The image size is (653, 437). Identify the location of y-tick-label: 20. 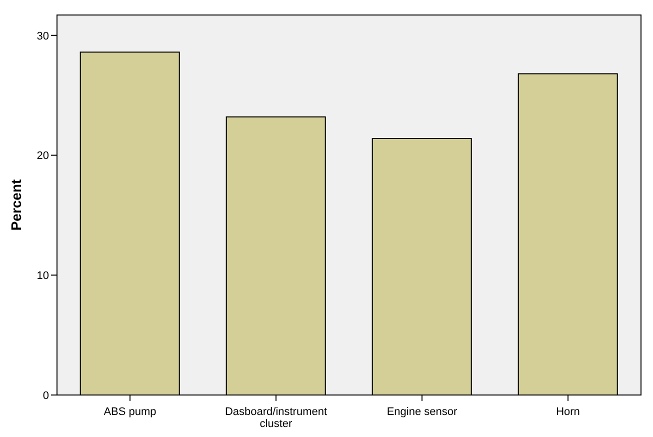
(42, 156).